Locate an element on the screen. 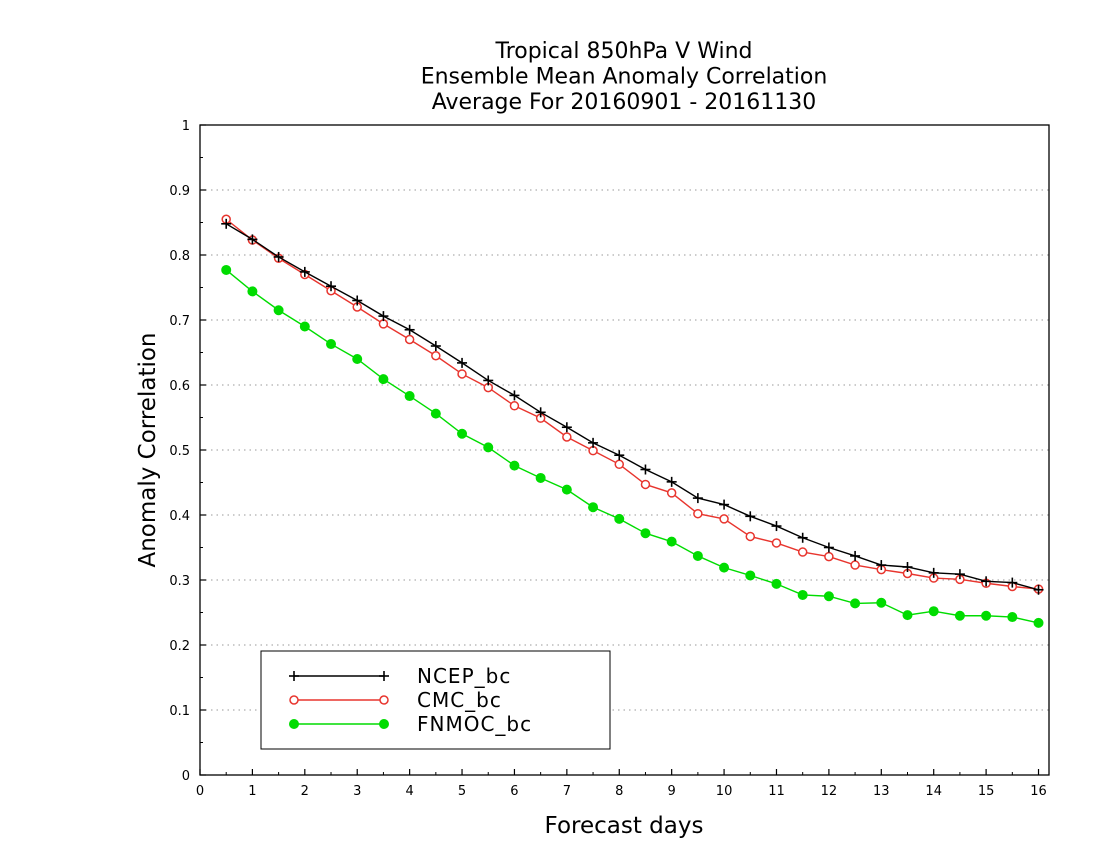  x-tick-label: 10 is located at coordinates (724, 791).